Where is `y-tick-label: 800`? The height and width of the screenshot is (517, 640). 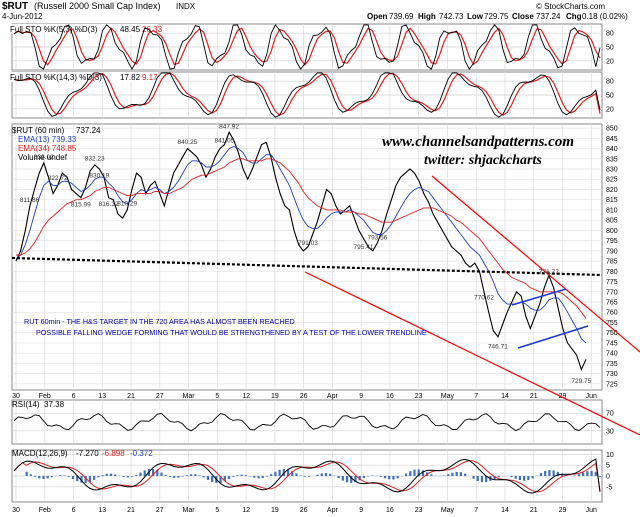
y-tick-label: 800 is located at coordinates (612, 231).